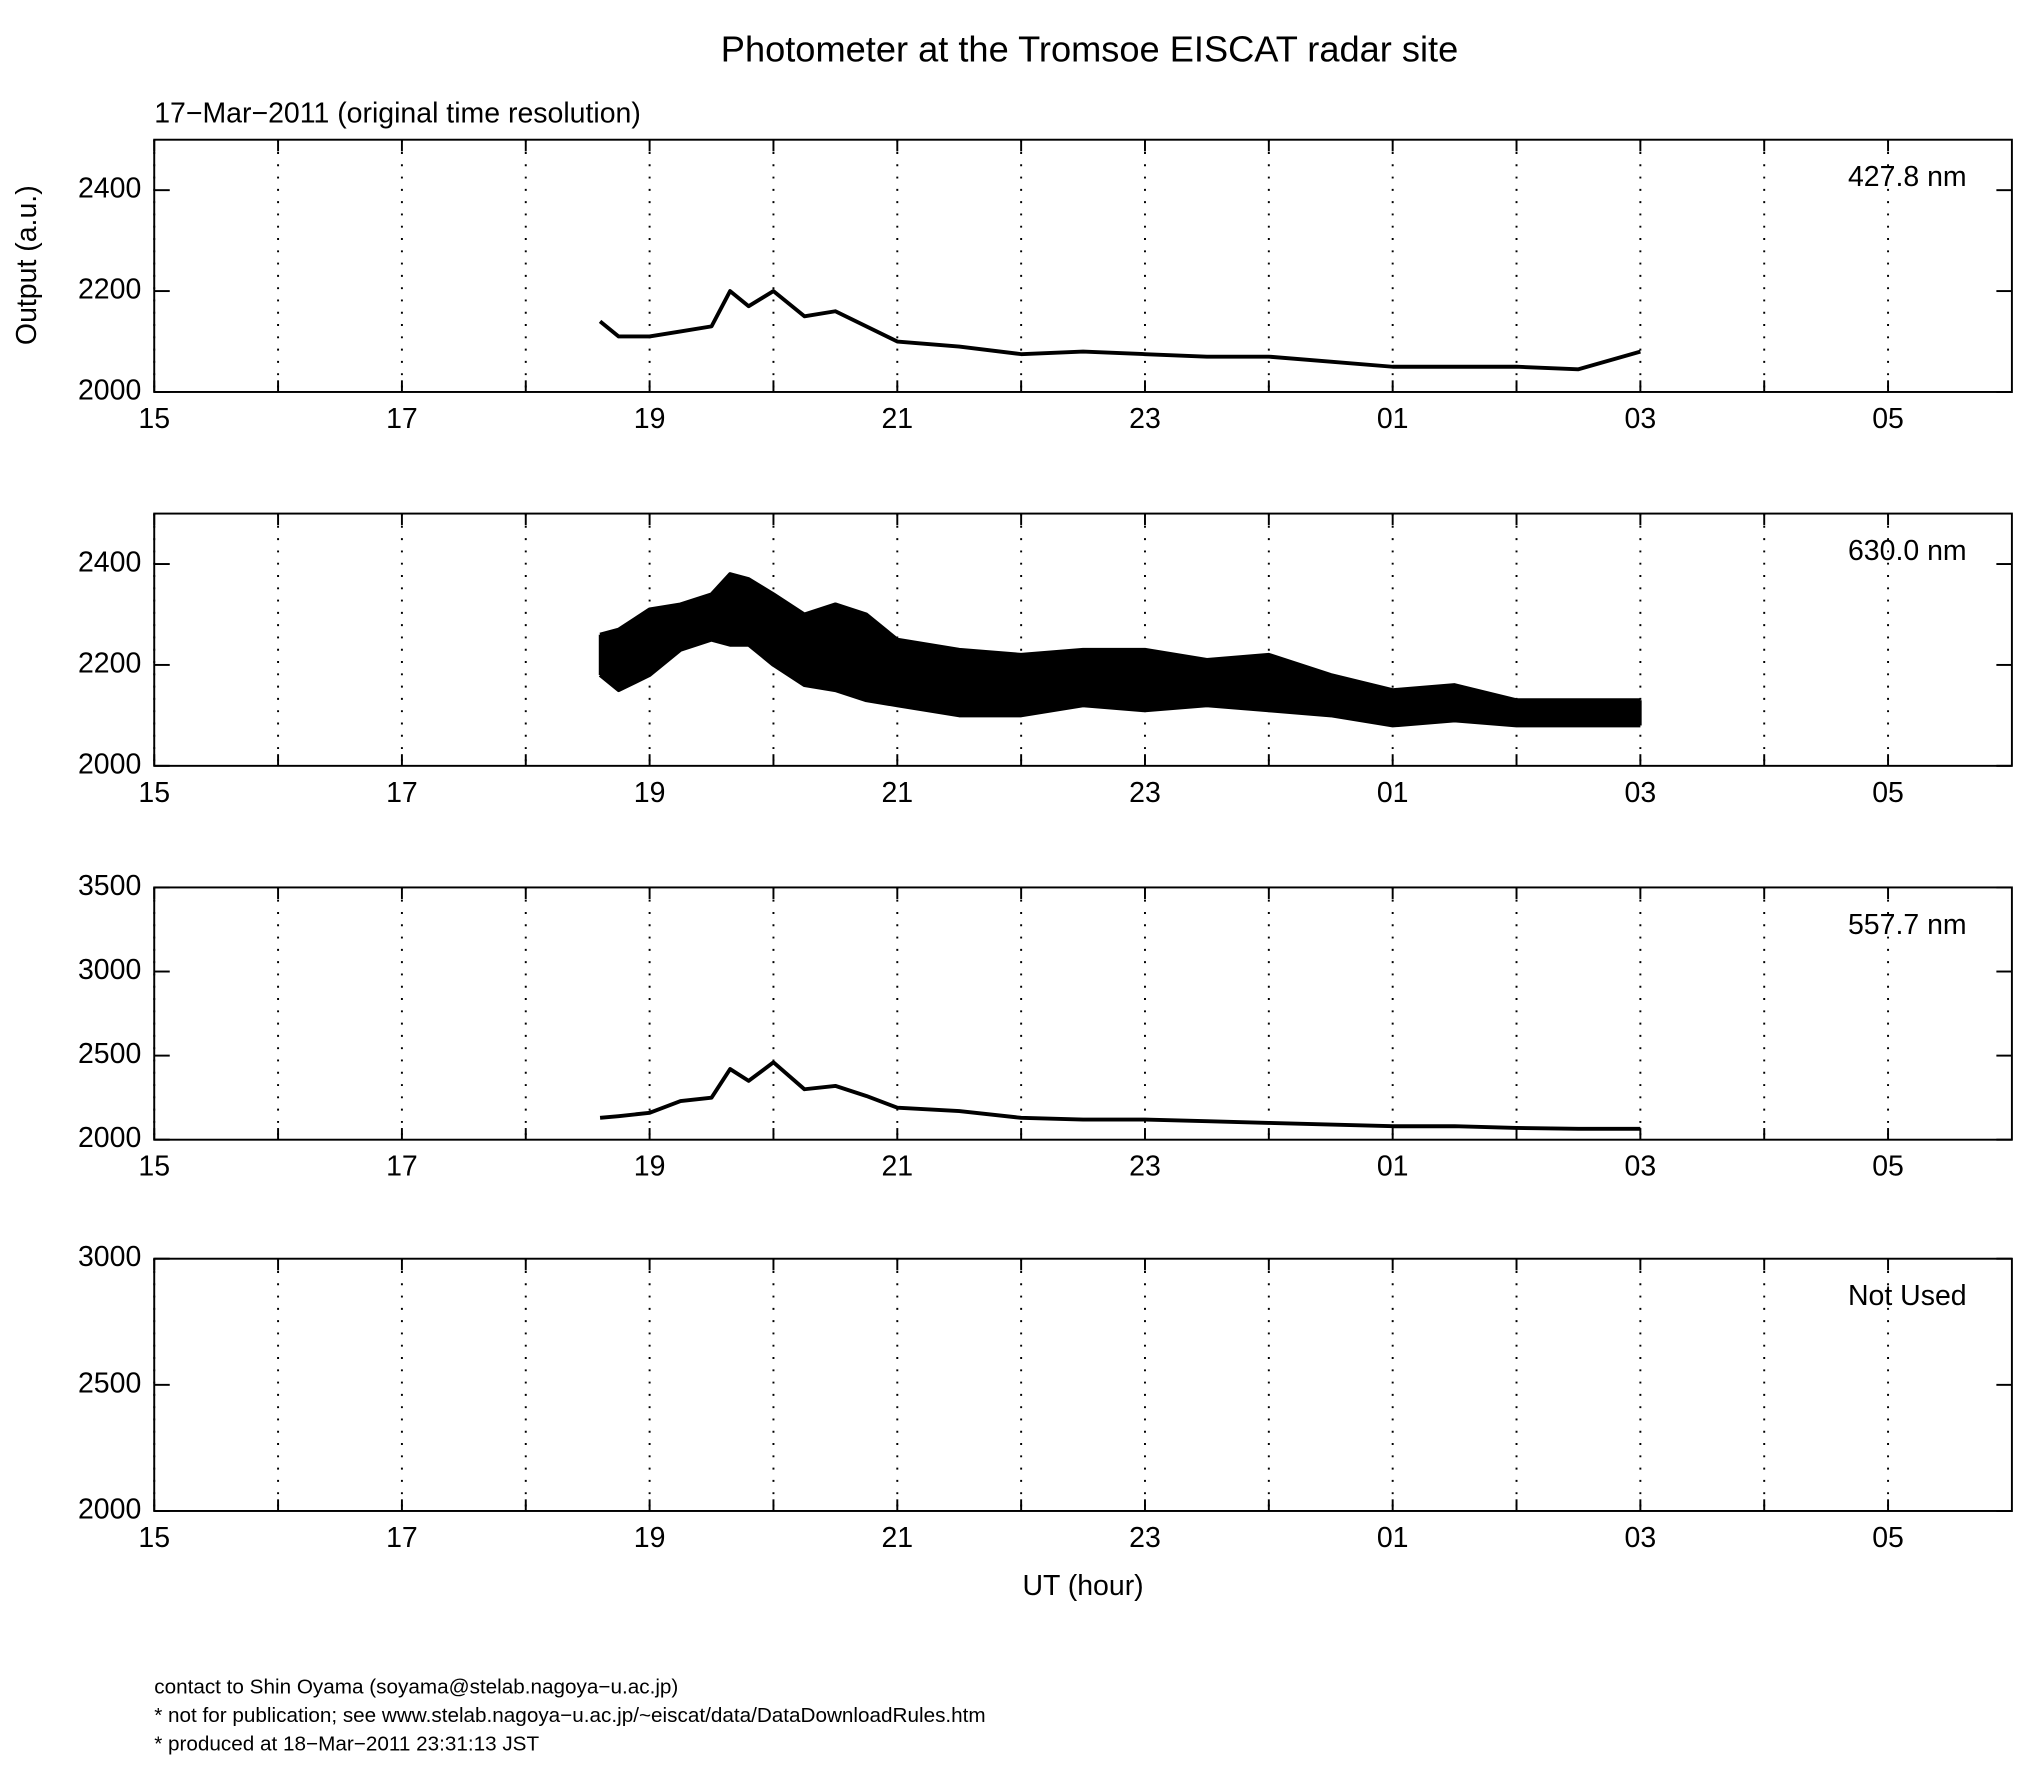 The height and width of the screenshot is (1771, 2029). What do you see at coordinates (1907, 177) in the screenshot?
I see `panel-label: 427.8 nm` at bounding box center [1907, 177].